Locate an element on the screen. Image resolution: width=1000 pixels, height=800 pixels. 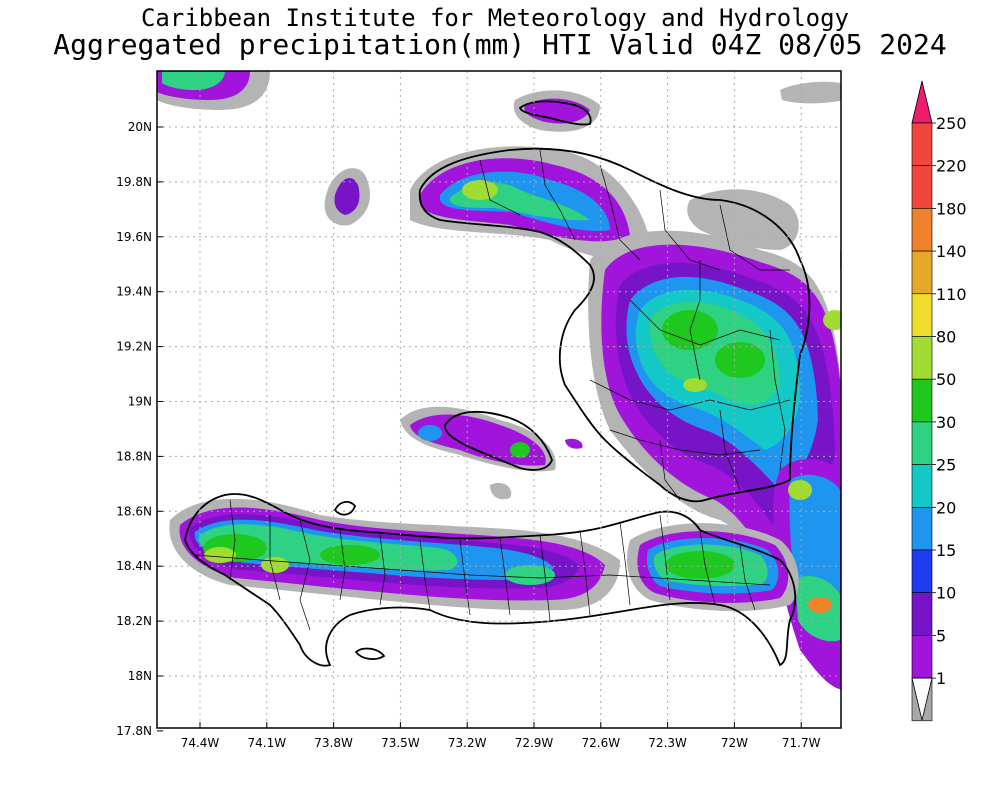
lon-tick-label: 72.3W is located at coordinates (667, 743).